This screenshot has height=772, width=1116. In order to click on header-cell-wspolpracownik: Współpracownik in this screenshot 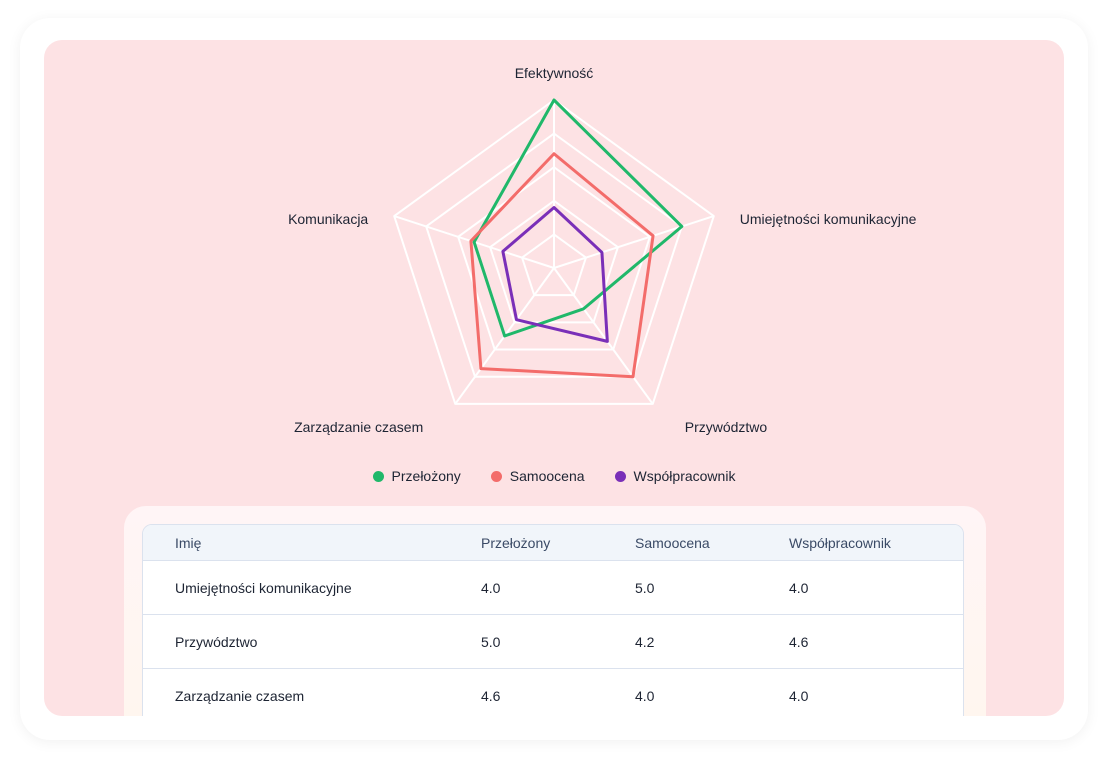, I will do `click(840, 542)`.